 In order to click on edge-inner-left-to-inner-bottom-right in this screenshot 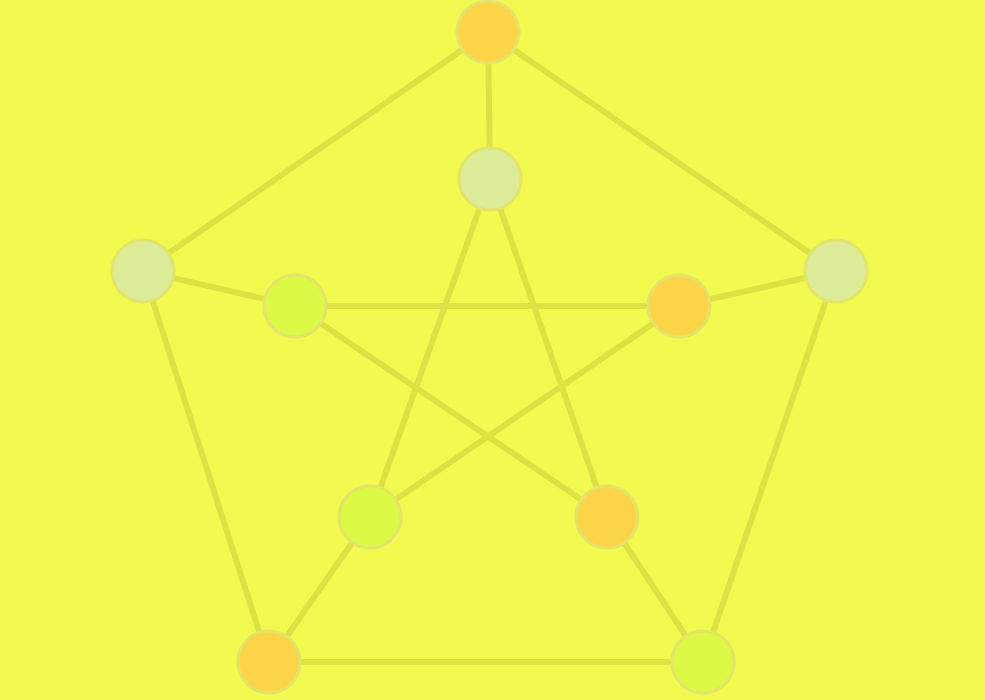, I will do `click(451, 411)`.